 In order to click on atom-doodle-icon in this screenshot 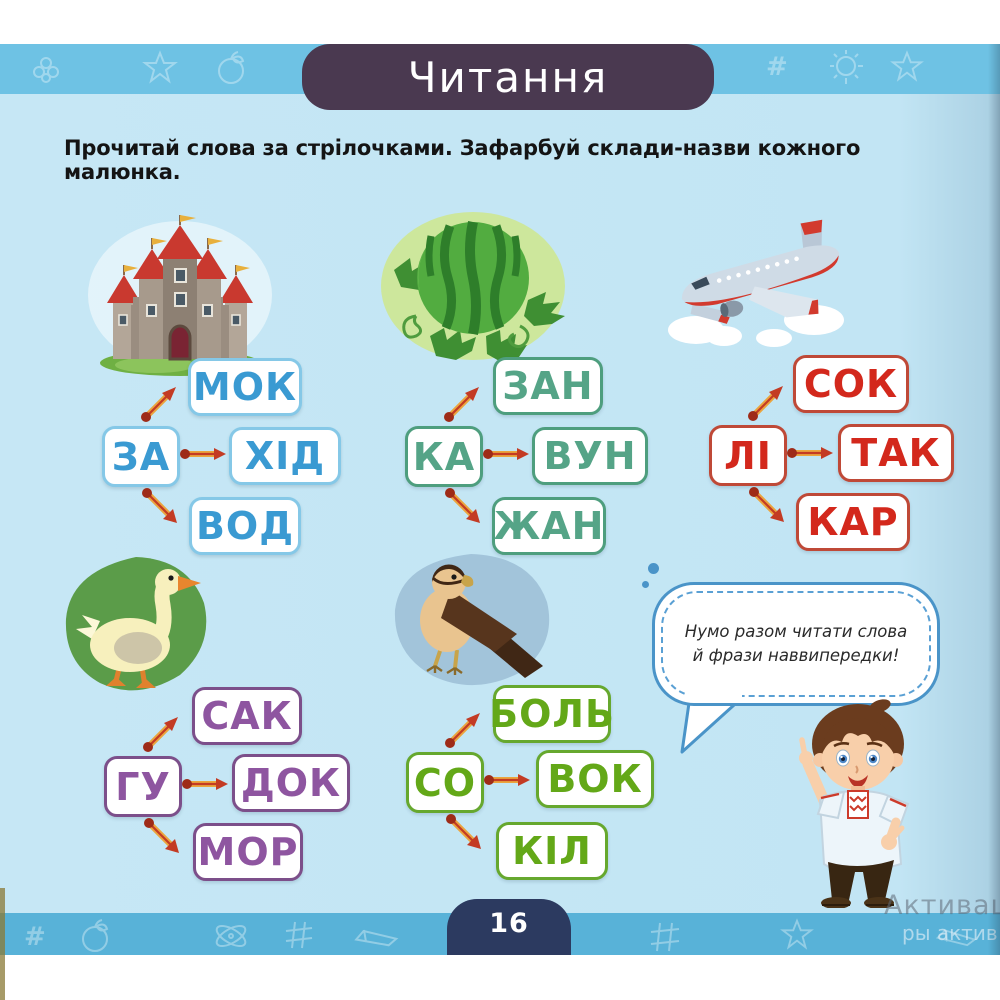, I will do `click(231, 939)`.